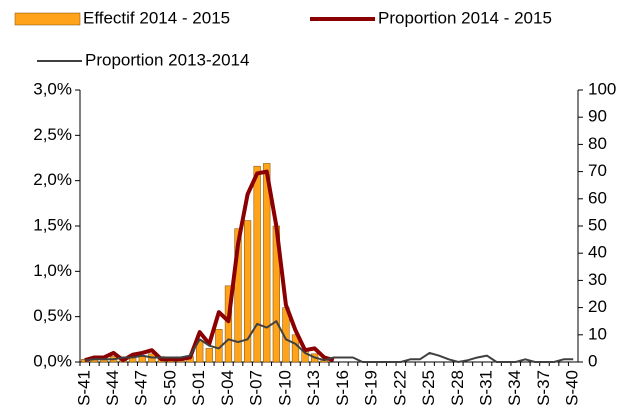  I want to click on x-tick-label: S-40, so click(572, 388).